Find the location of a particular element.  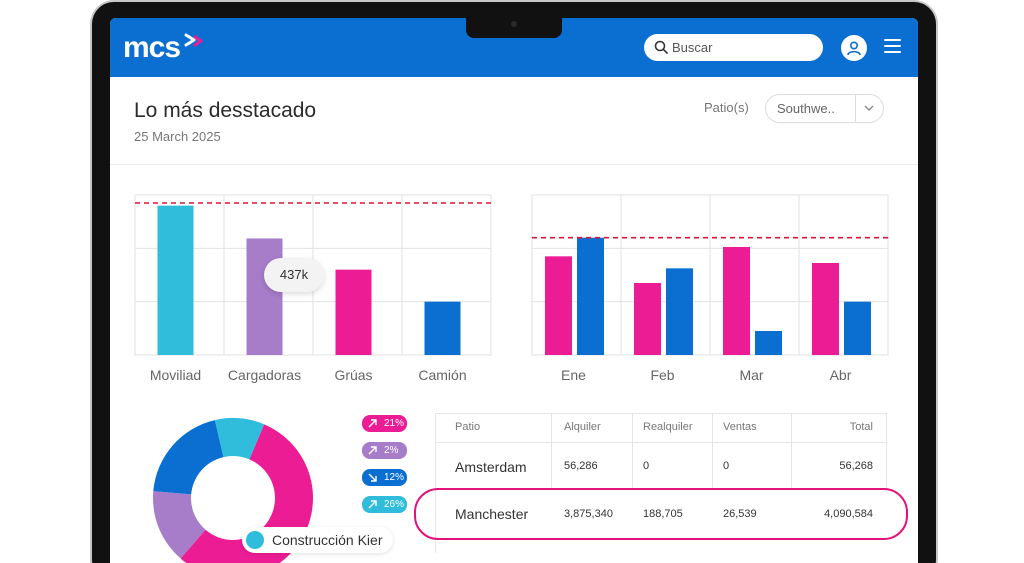

search-box is located at coordinates (733, 47).